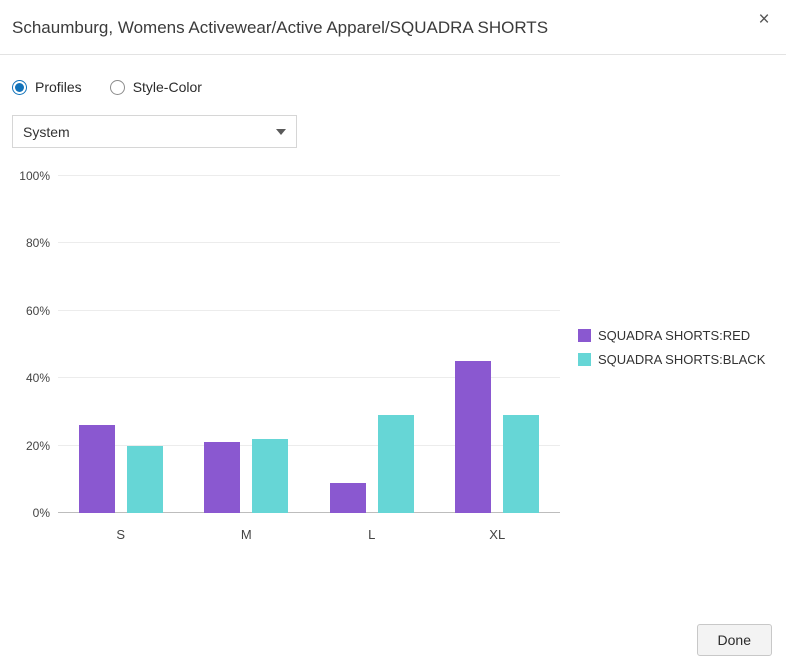 The image size is (786, 670). Describe the element at coordinates (764, 20) in the screenshot. I see `close-icon: ×` at that location.